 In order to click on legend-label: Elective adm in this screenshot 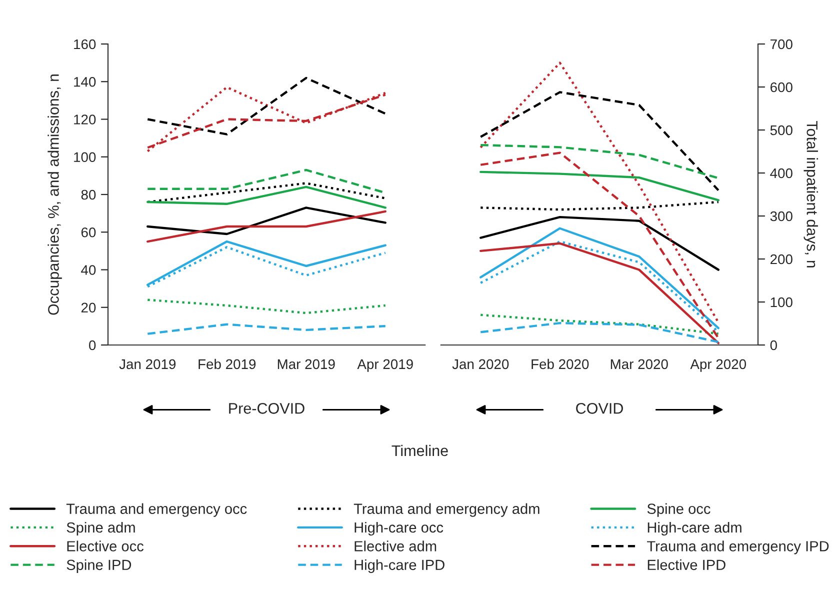, I will do `click(395, 546)`.